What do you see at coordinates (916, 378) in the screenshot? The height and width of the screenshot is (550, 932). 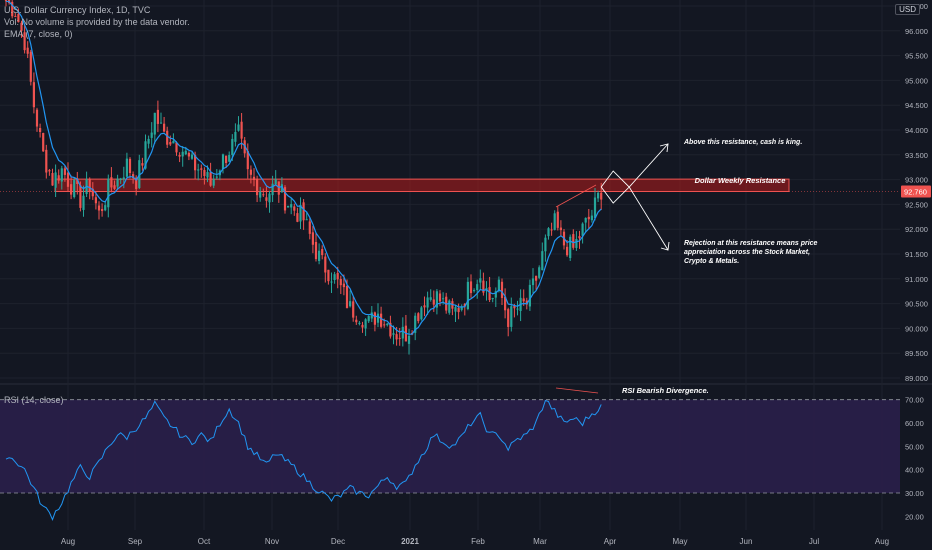 I see `y-tick-label: 89.000` at bounding box center [916, 378].